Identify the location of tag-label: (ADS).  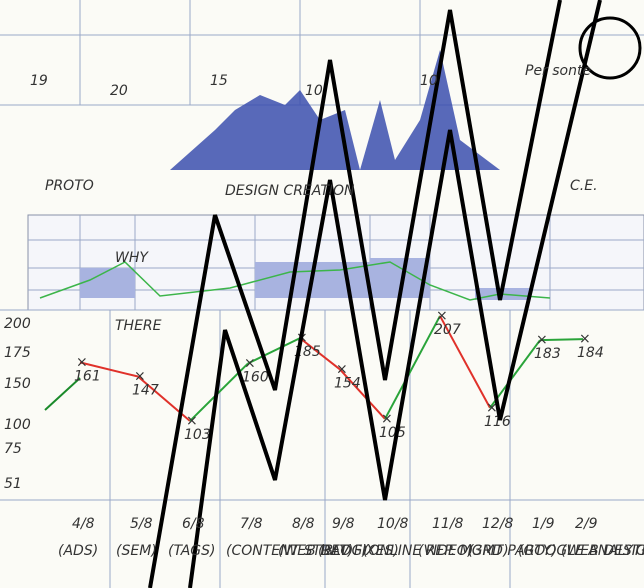
(78, 551).